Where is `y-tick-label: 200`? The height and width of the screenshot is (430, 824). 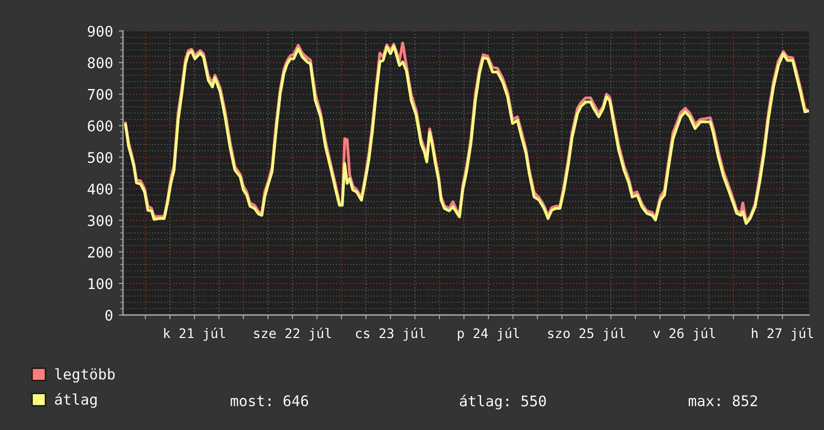 y-tick-label: 200 is located at coordinates (100, 252).